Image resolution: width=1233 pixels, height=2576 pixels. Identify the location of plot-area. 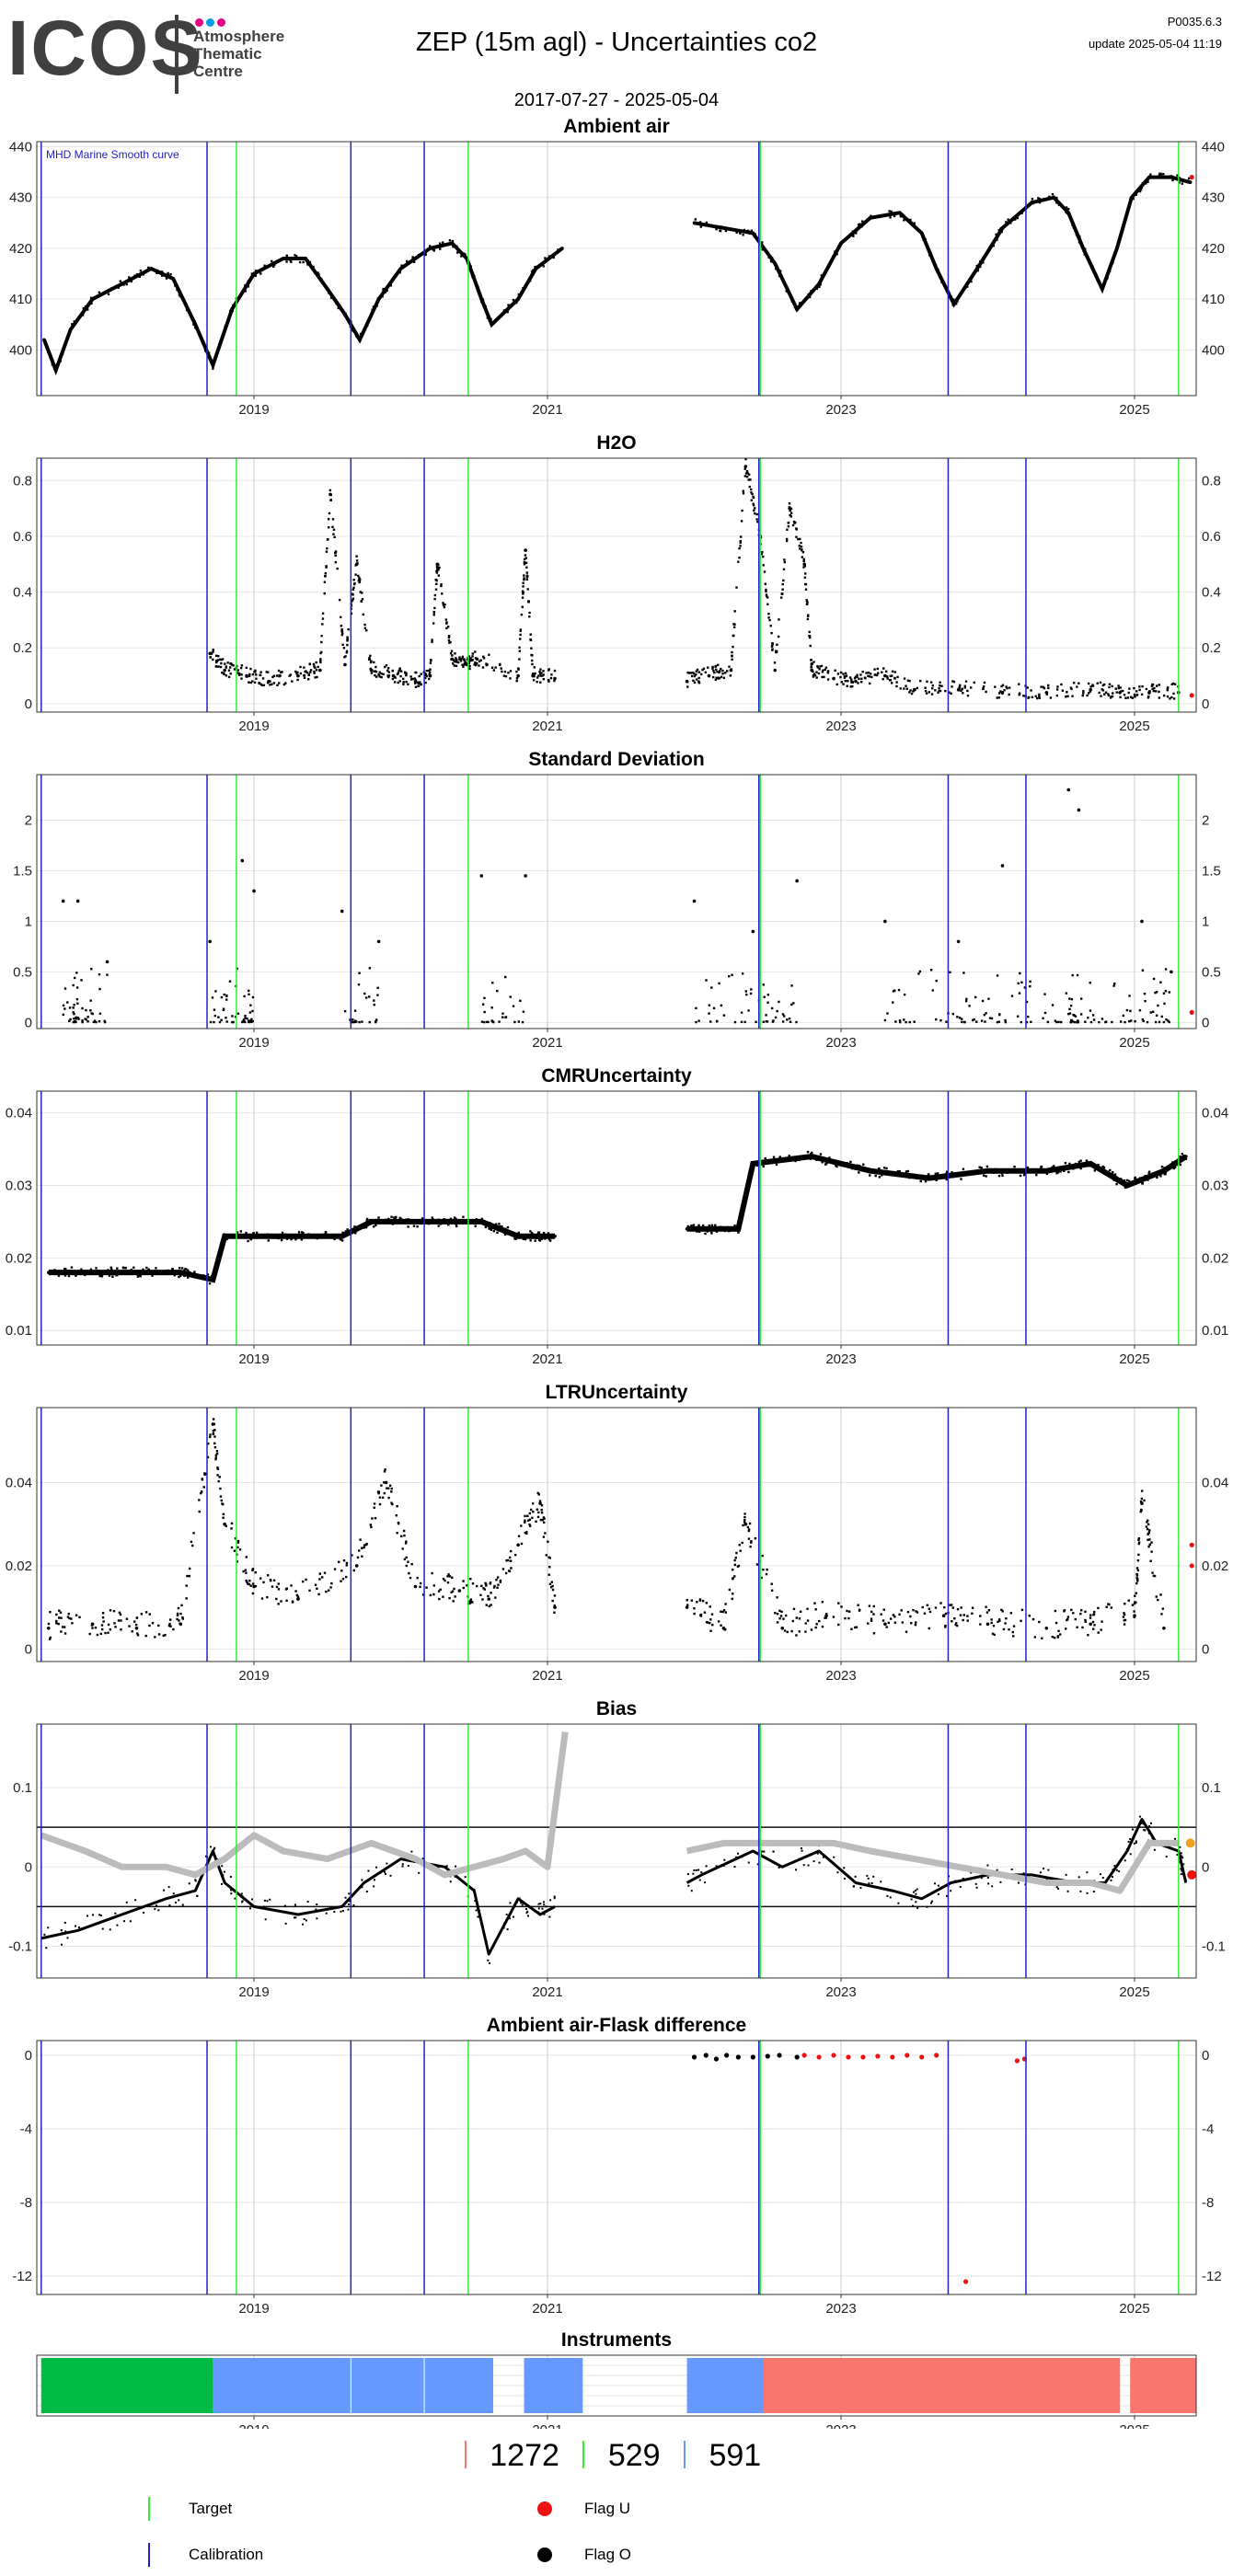
(616, 1218).